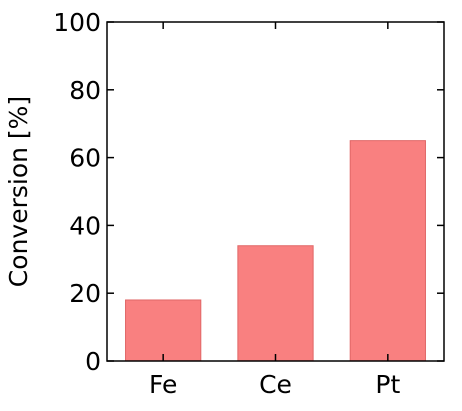  What do you see at coordinates (85, 90) in the screenshot?
I see `y-tick-label: 80` at bounding box center [85, 90].